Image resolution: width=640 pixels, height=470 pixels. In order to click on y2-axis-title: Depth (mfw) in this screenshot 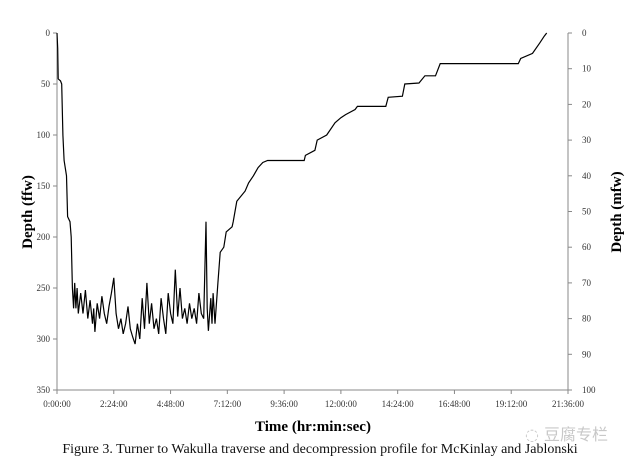, I will do `click(617, 211)`.